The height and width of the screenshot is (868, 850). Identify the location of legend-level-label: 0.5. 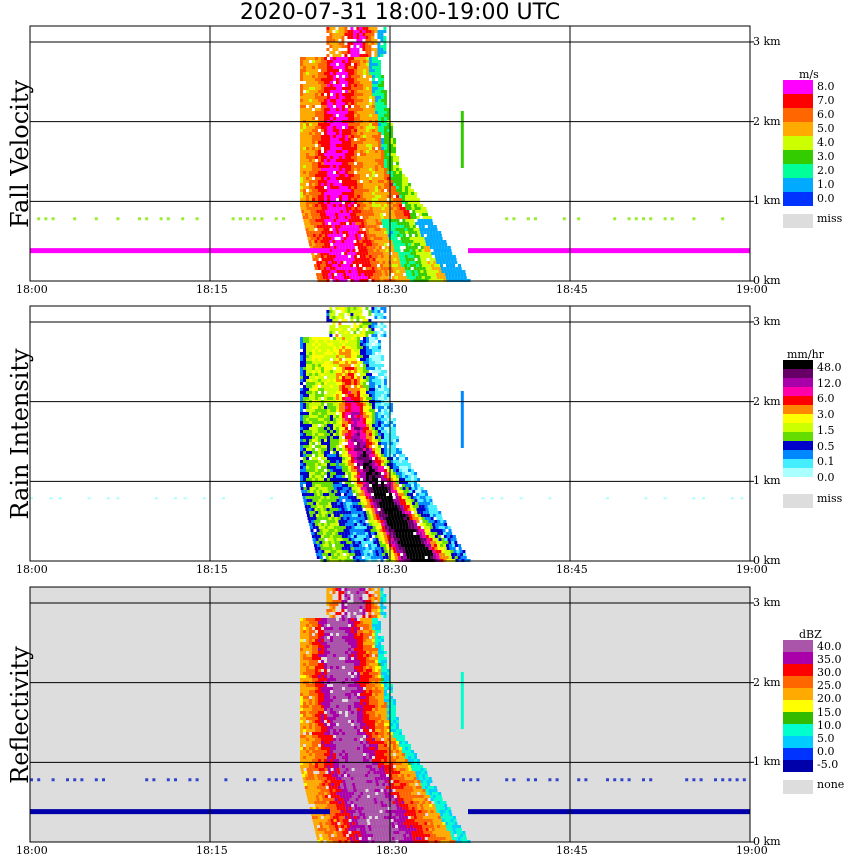
(826, 446).